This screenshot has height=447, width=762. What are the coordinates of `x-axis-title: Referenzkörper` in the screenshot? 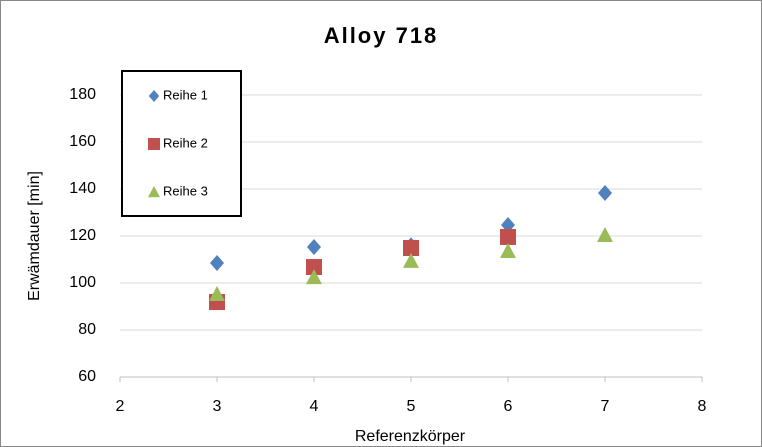 It's located at (410, 436).